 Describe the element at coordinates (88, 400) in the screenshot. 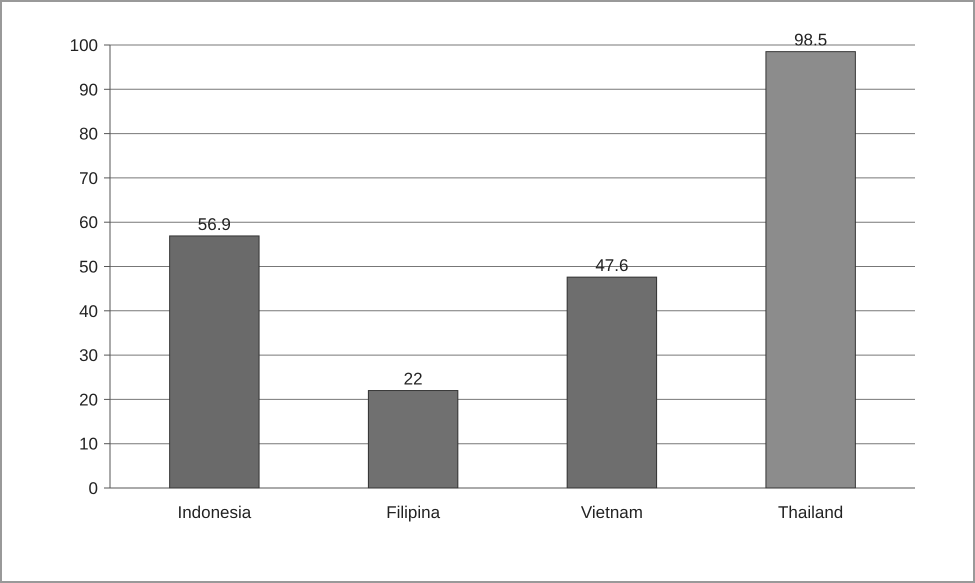

I see `y-tick-label: 20` at that location.